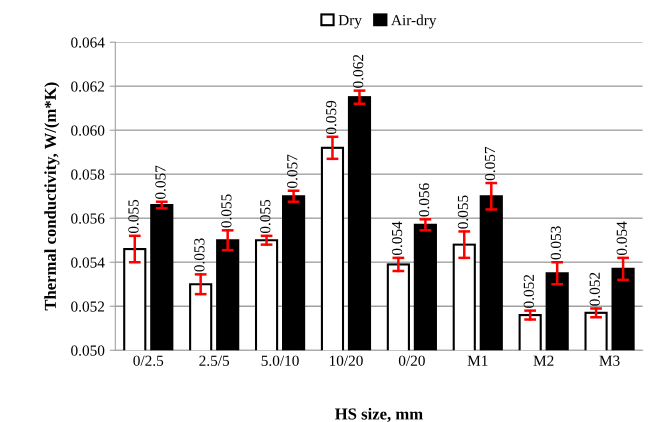  Describe the element at coordinates (331, 117) in the screenshot. I see `data-label: 0.059` at that location.